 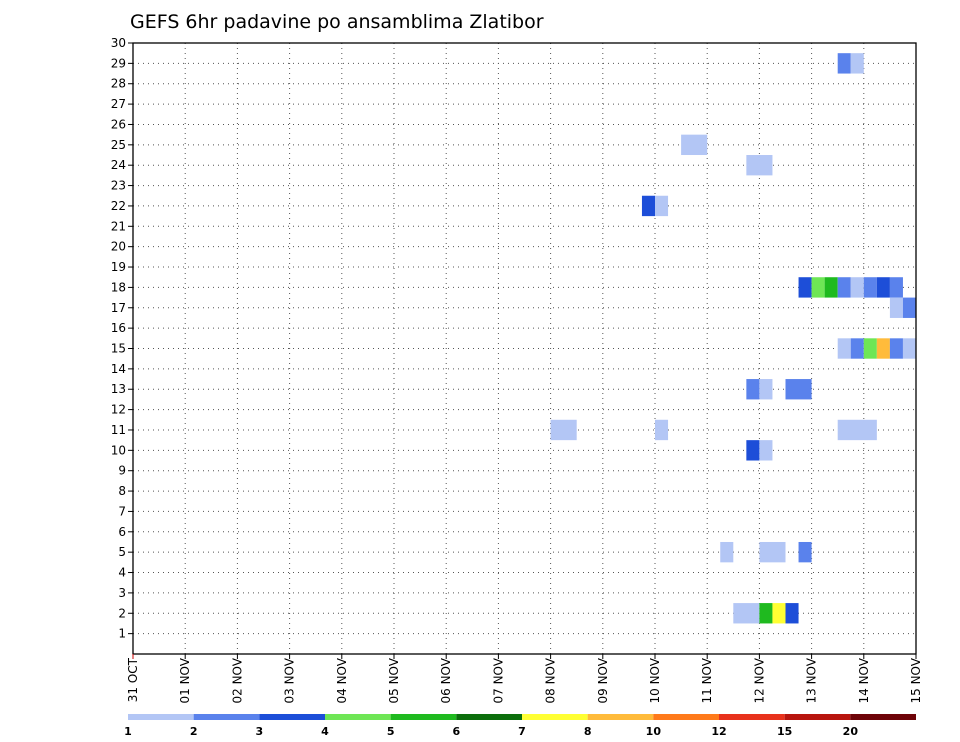 I want to click on legend-label: 20, so click(x=851, y=731).